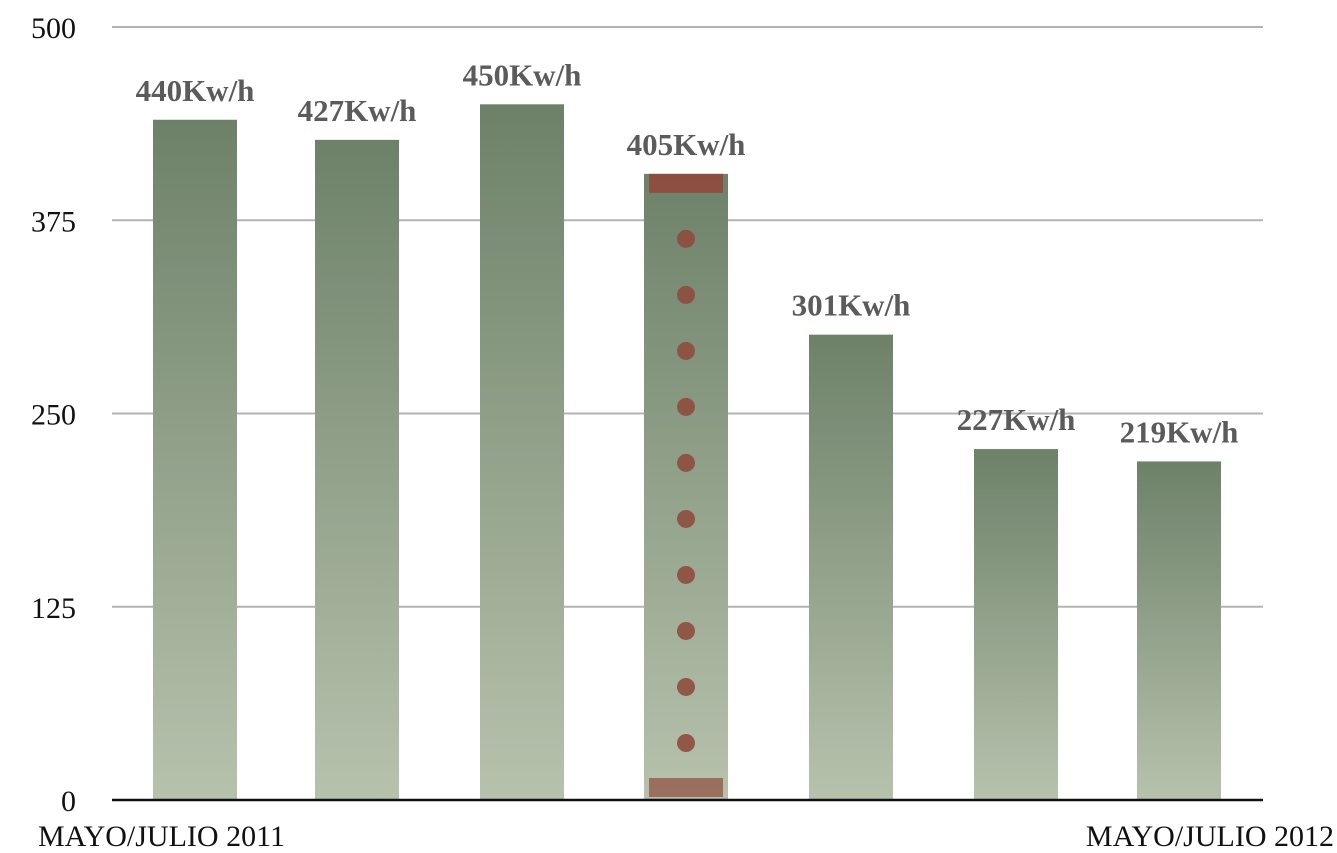 This screenshot has height=853, width=1337. I want to click on data-label: 427Kw/h, so click(357, 110).